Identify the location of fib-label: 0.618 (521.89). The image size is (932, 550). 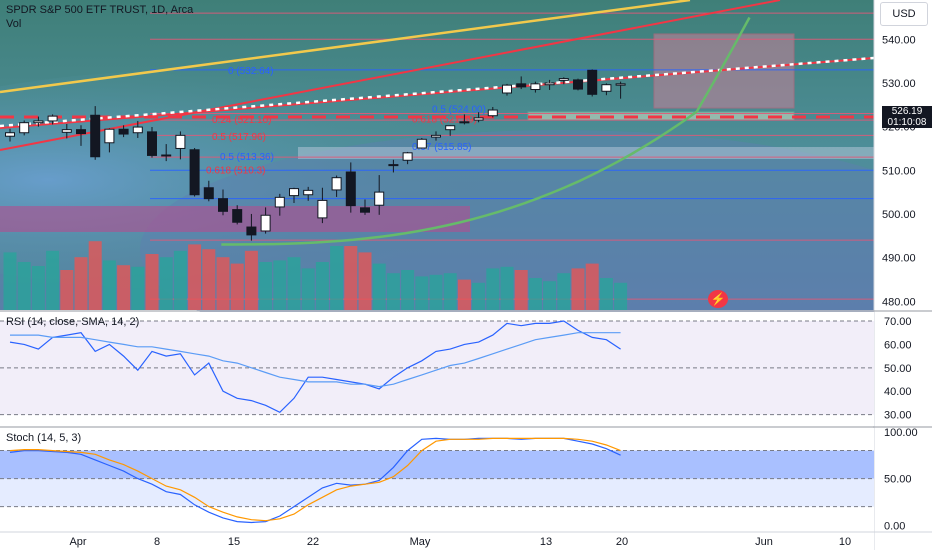
(444, 119).